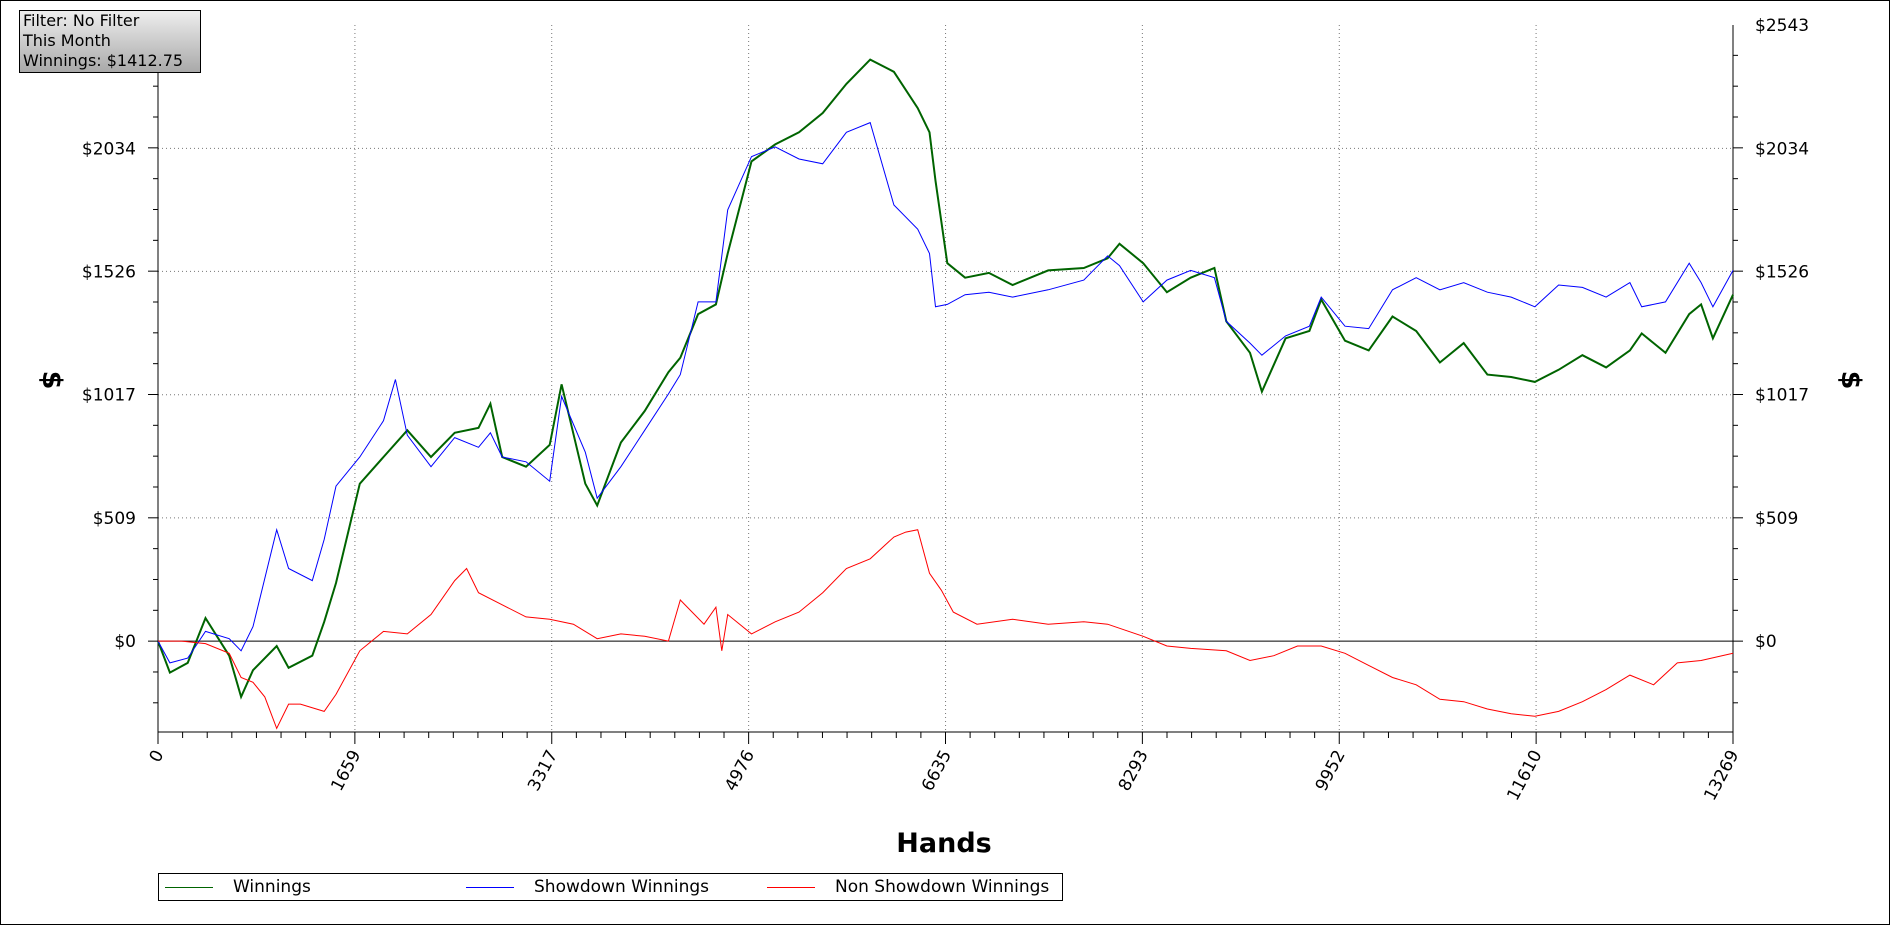 This screenshot has width=1890, height=925. What do you see at coordinates (114, 519) in the screenshot?
I see `y-tick-label-left: $509` at bounding box center [114, 519].